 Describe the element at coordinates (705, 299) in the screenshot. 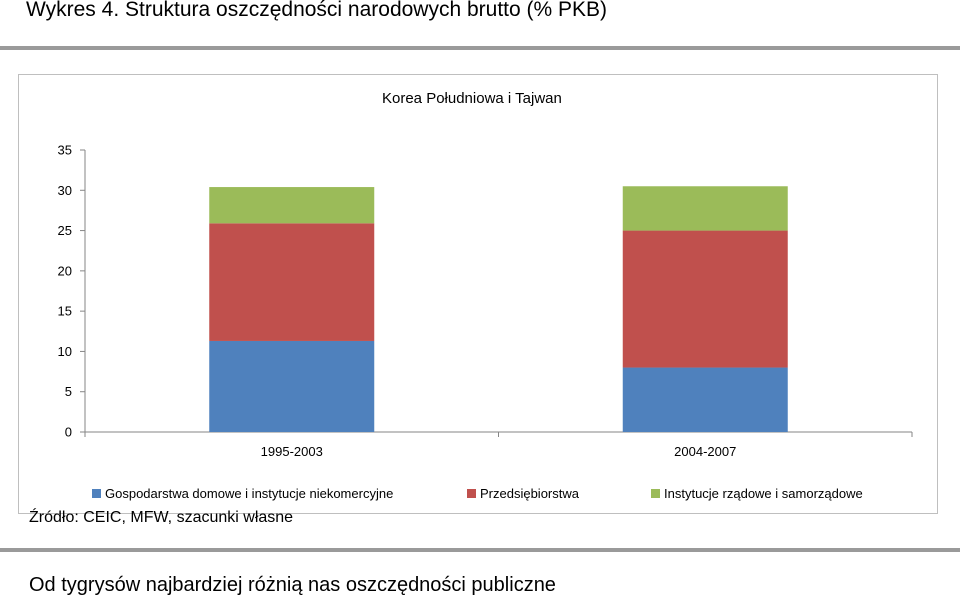

I see `bar-segment-2-2004-2007` at that location.